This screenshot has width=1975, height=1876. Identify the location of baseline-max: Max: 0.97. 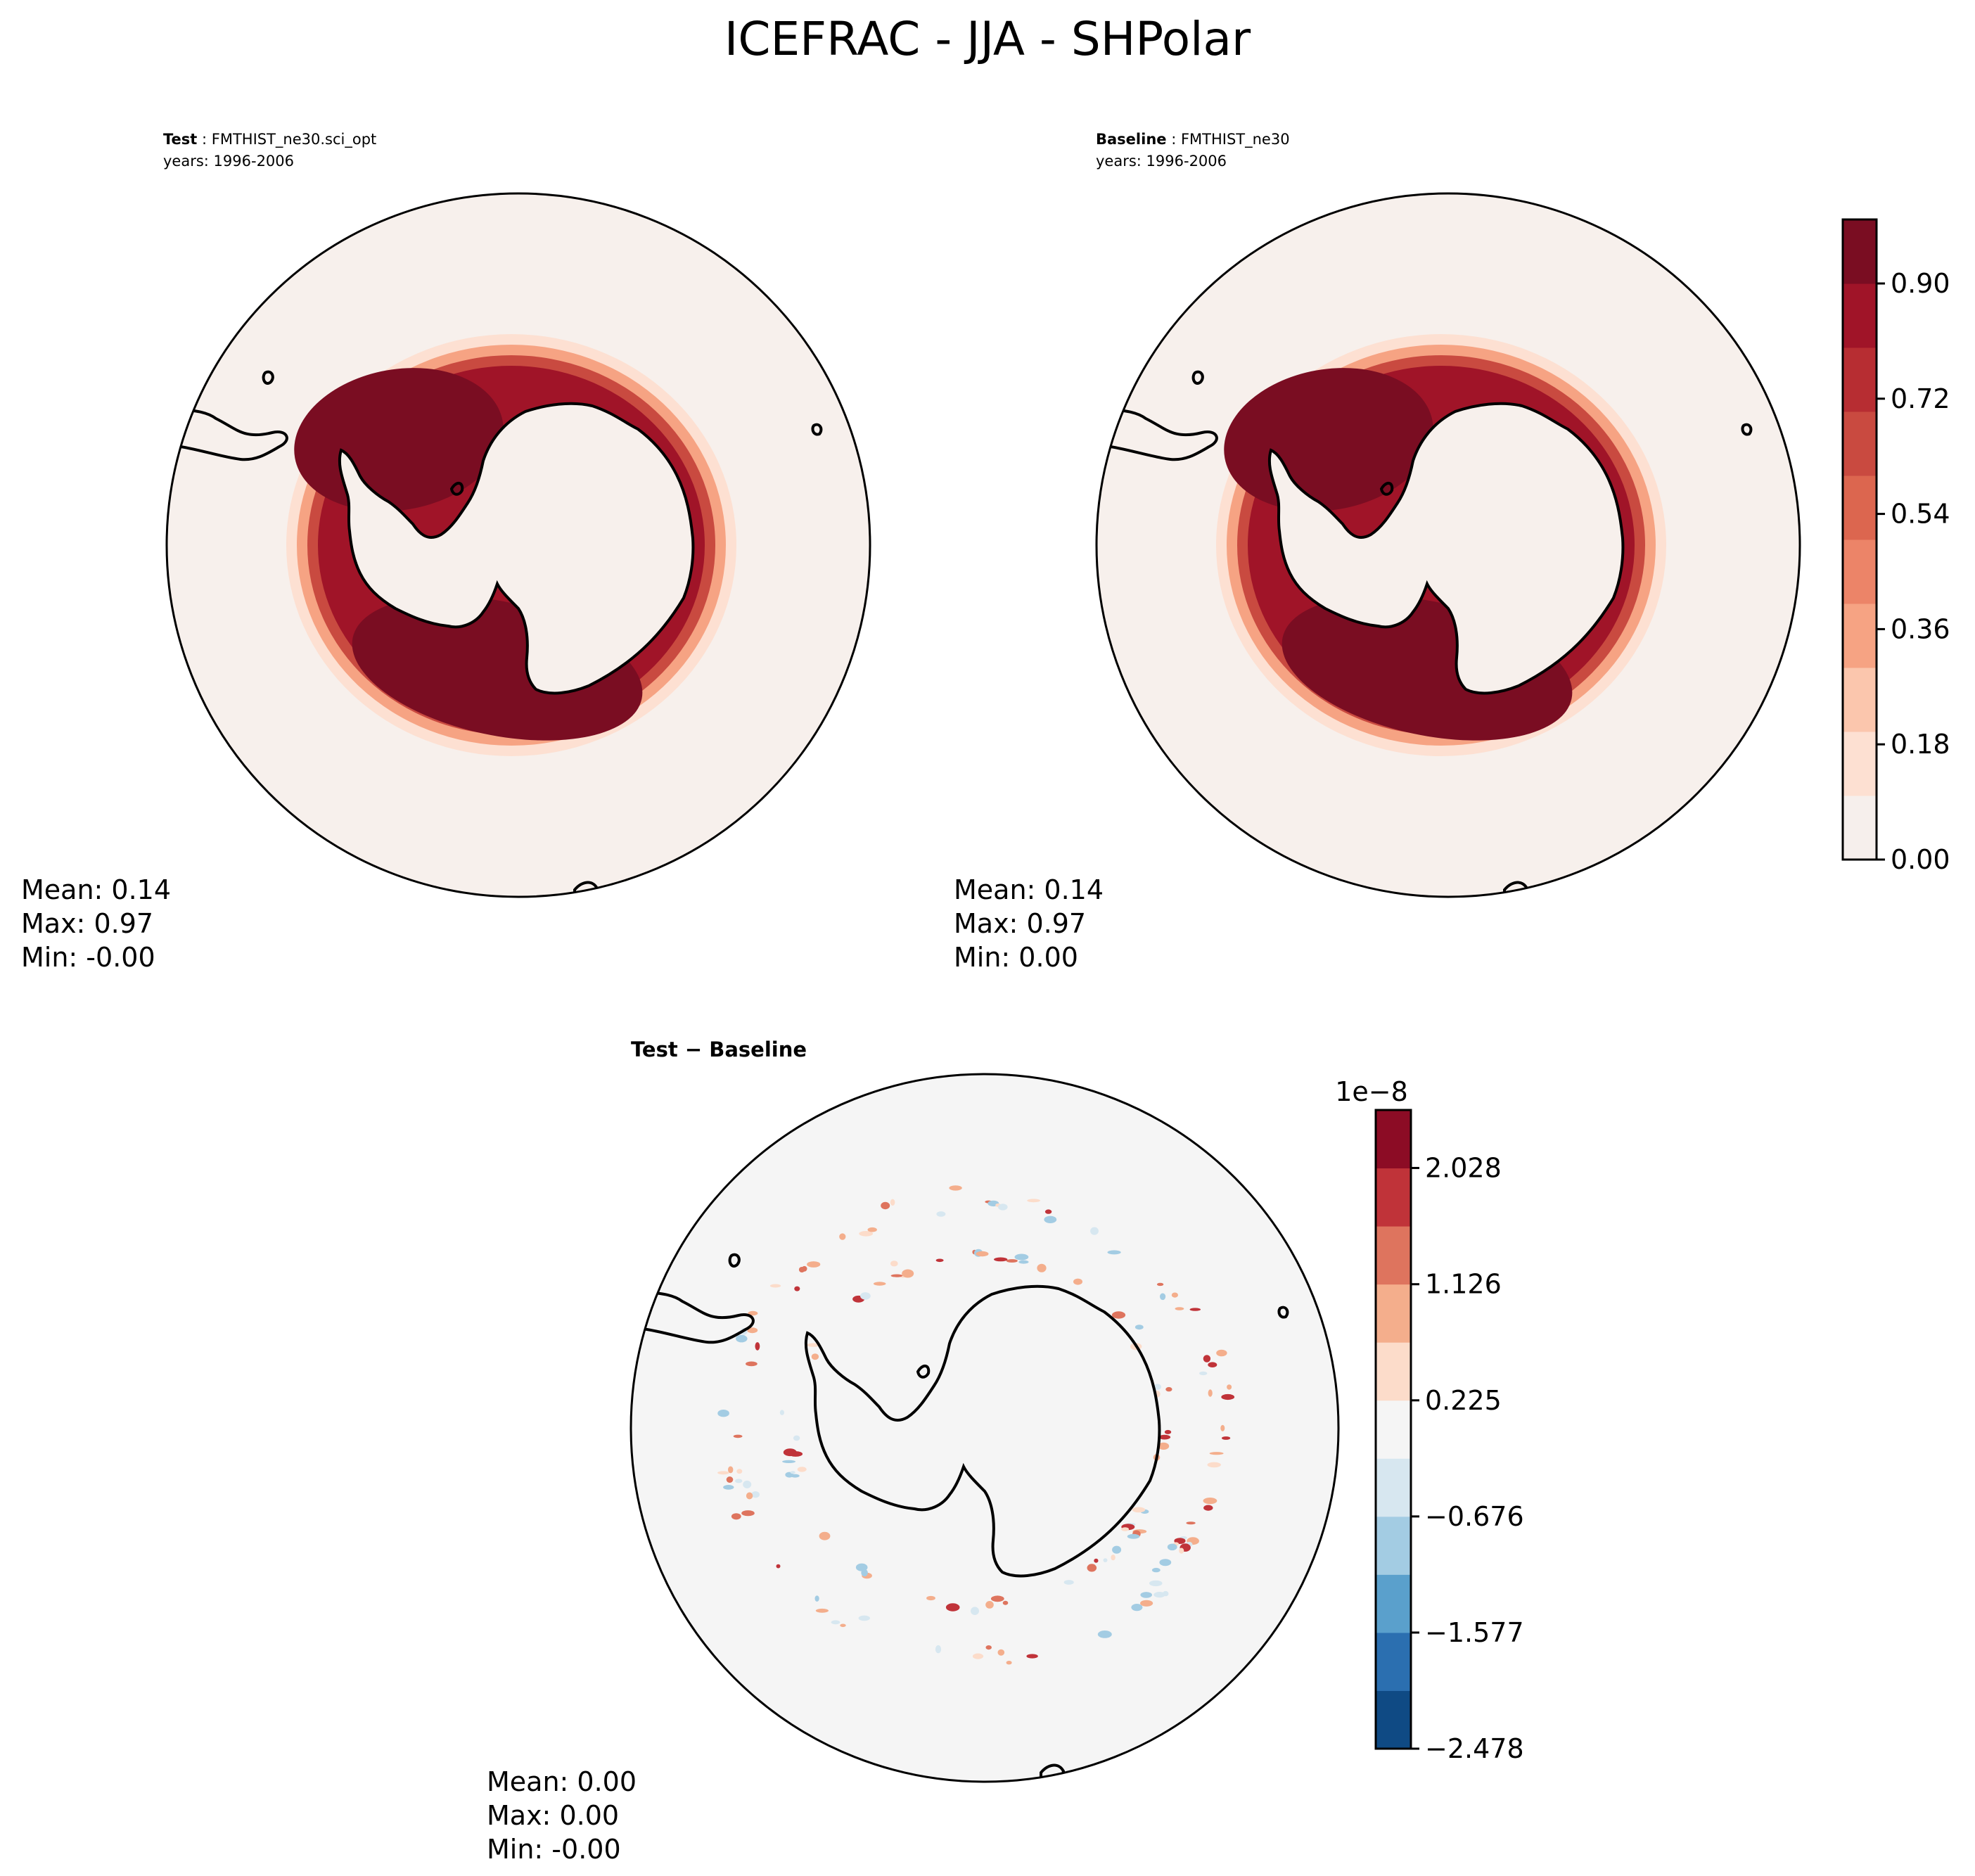
(1020, 923).